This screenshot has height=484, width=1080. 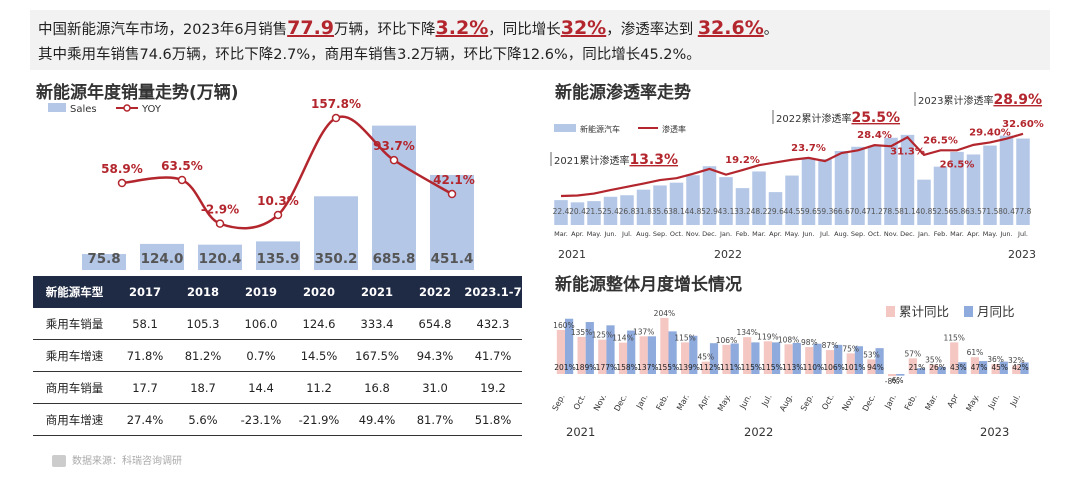 What do you see at coordinates (565, 128) in the screenshot?
I see `legend-swatch-nev` at bounding box center [565, 128].